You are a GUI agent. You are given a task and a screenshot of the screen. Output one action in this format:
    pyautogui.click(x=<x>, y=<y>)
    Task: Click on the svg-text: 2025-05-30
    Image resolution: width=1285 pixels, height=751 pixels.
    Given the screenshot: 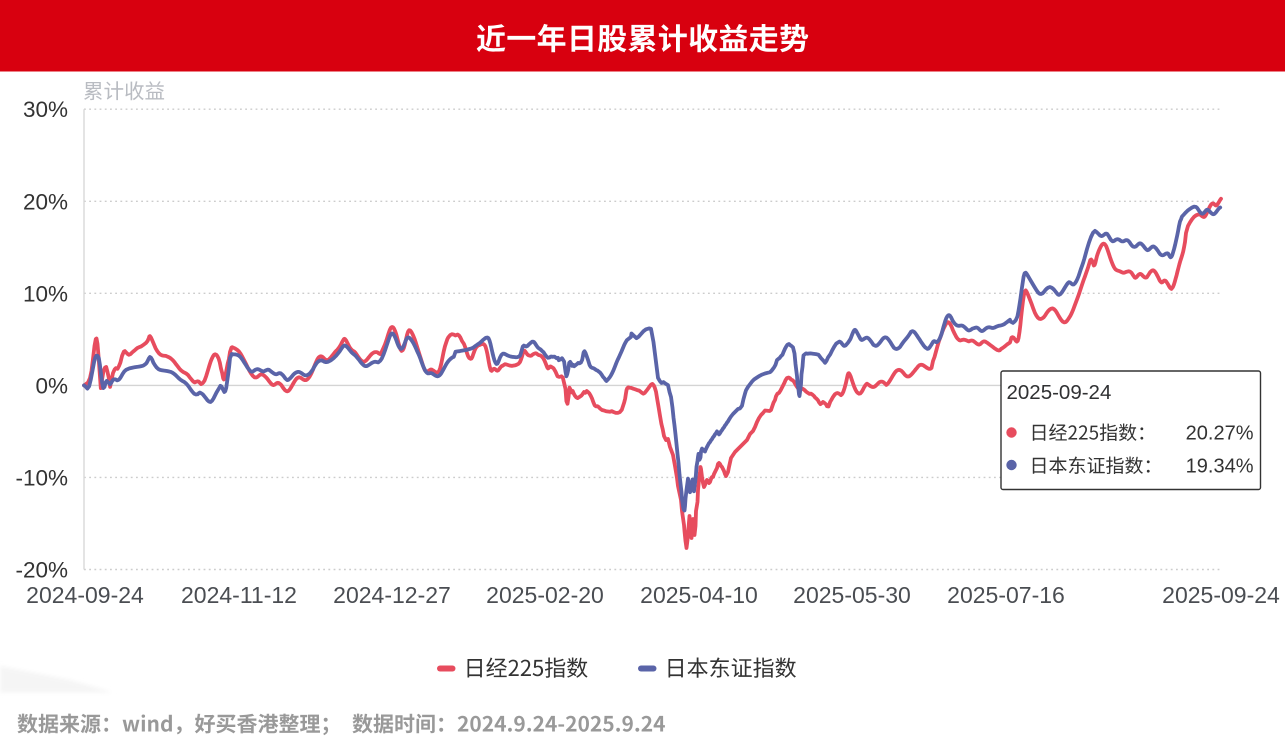 What is the action you would take?
    pyautogui.click(x=852, y=595)
    